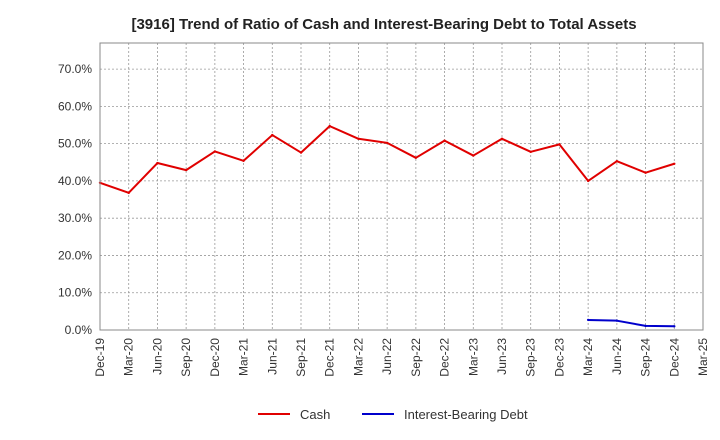  I want to click on y-axis: 0.0% 10.0% 20.0% 30.0% 40.0% 50.0% 60.0% 70.0%, so click(75, 199).